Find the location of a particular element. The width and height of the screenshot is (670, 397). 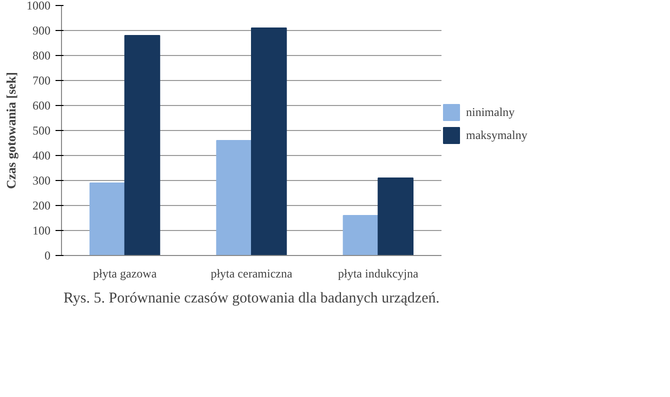

x-tick-label: płyta indukcyjna is located at coordinates (378, 273).